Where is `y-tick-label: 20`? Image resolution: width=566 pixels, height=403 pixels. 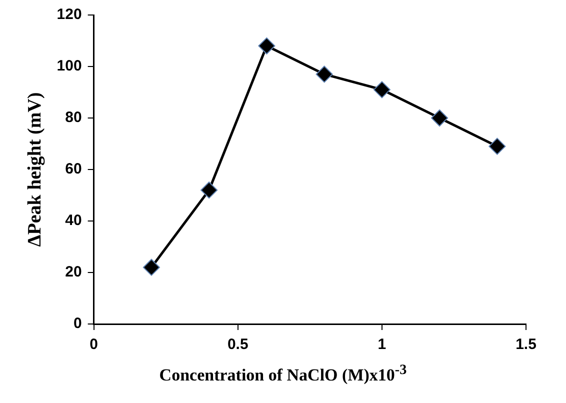 y-tick-label: 20 is located at coordinates (73, 272).